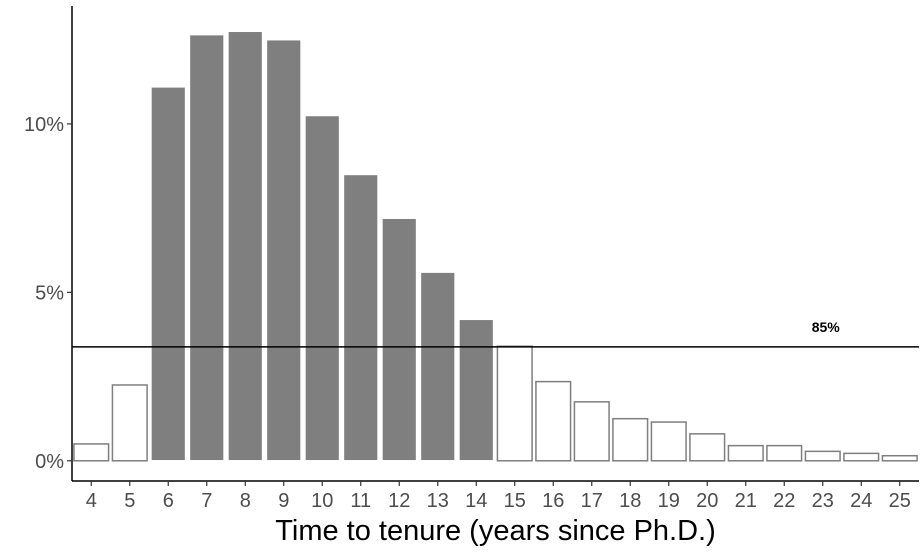  Describe the element at coordinates (553, 501) in the screenshot. I see `x-tick-label: 16` at that location.